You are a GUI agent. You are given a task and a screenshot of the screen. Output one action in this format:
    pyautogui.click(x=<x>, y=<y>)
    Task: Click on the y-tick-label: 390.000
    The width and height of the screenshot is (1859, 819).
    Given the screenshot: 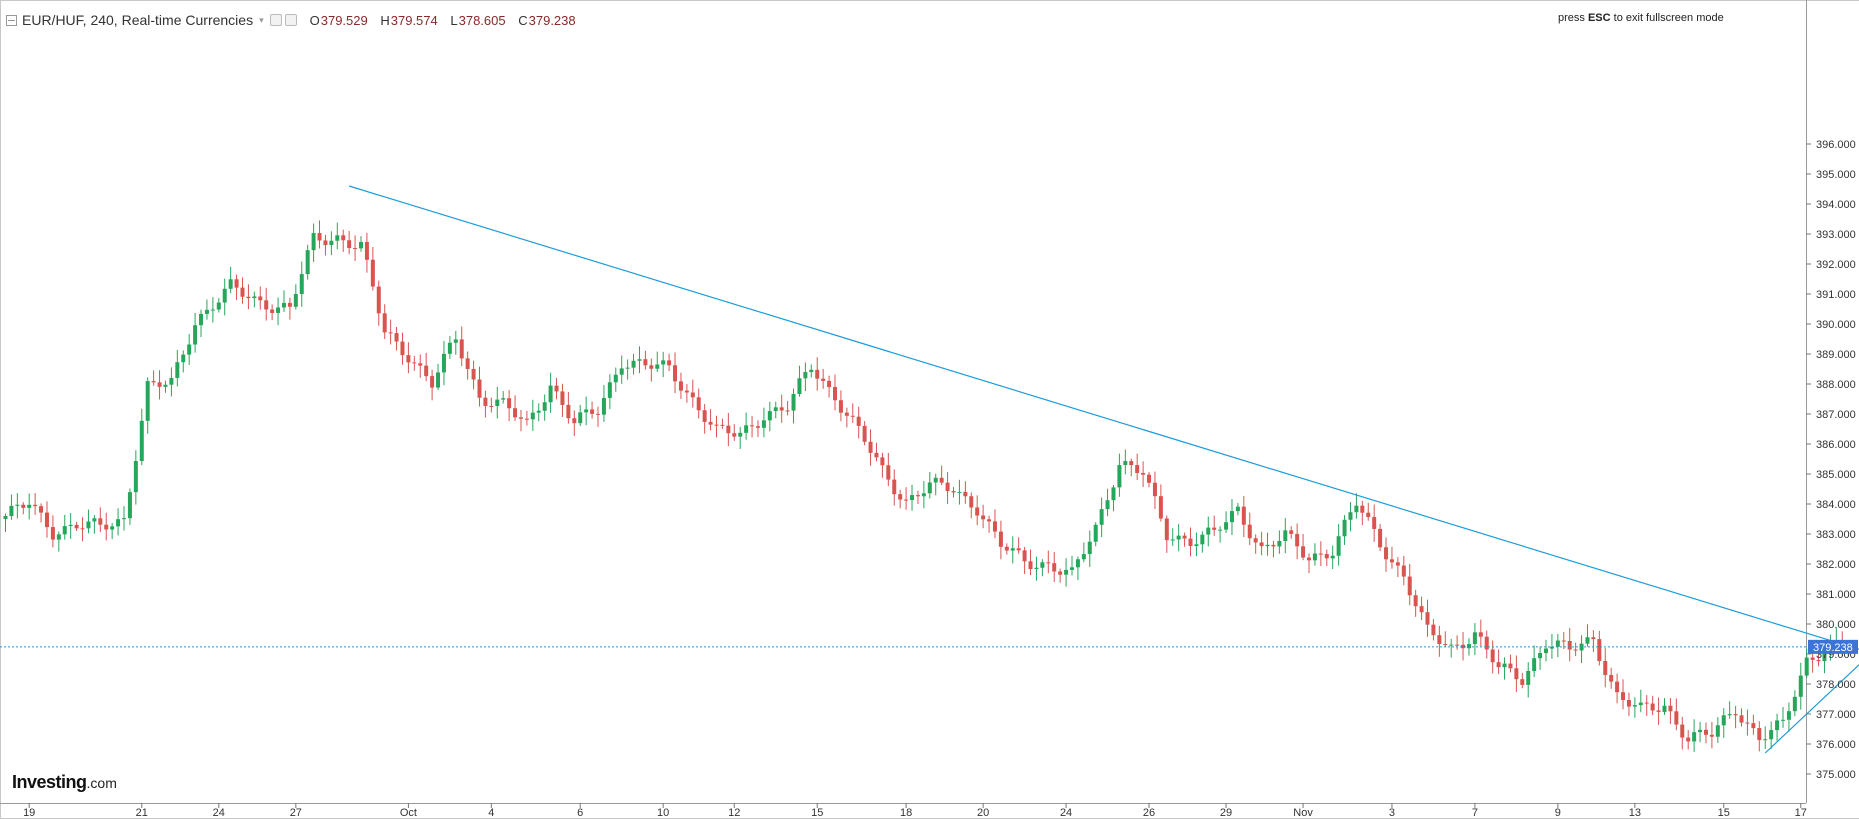 What is the action you would take?
    pyautogui.click(x=1836, y=325)
    